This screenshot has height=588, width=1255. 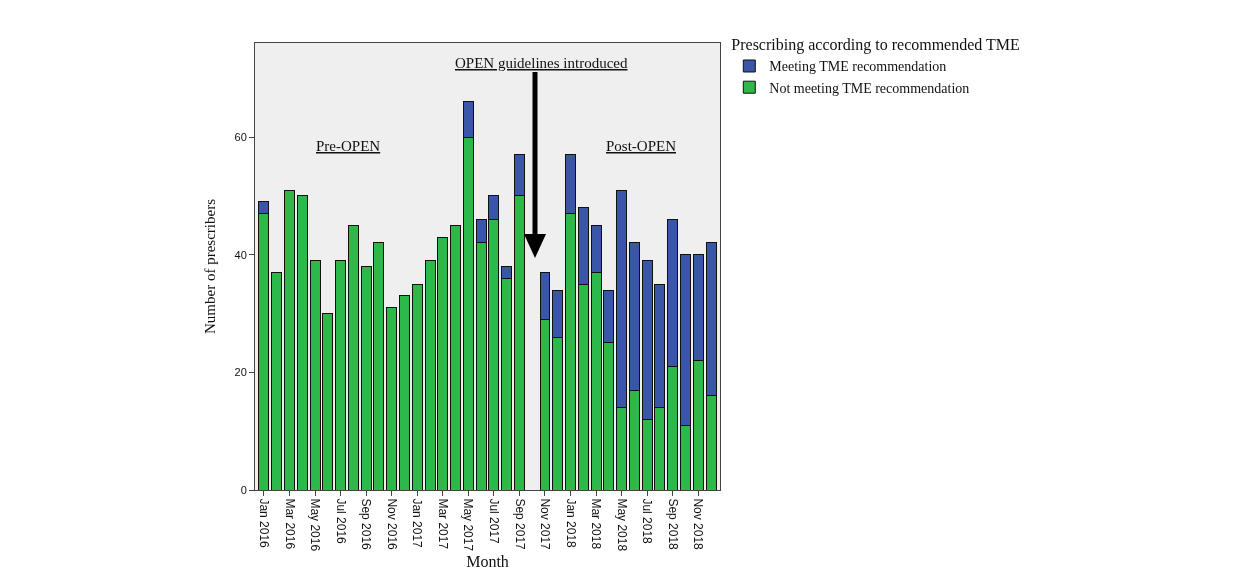 I want to click on x-tick-label: Nov 2017, so click(x=545, y=524).